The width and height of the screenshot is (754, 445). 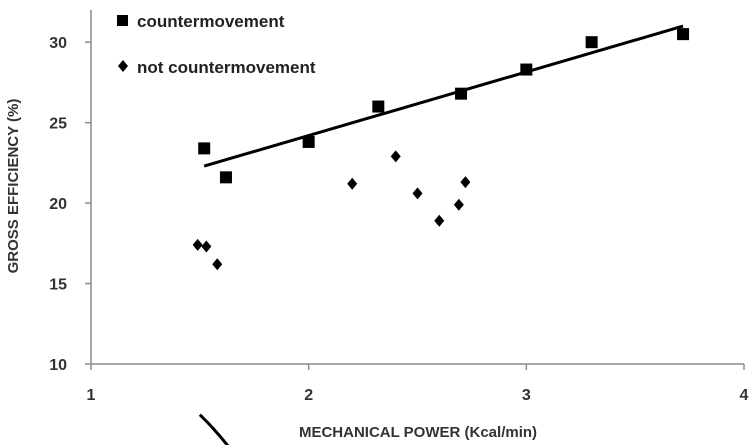 What do you see at coordinates (58, 365) in the screenshot?
I see `y-tick-label: 10` at bounding box center [58, 365].